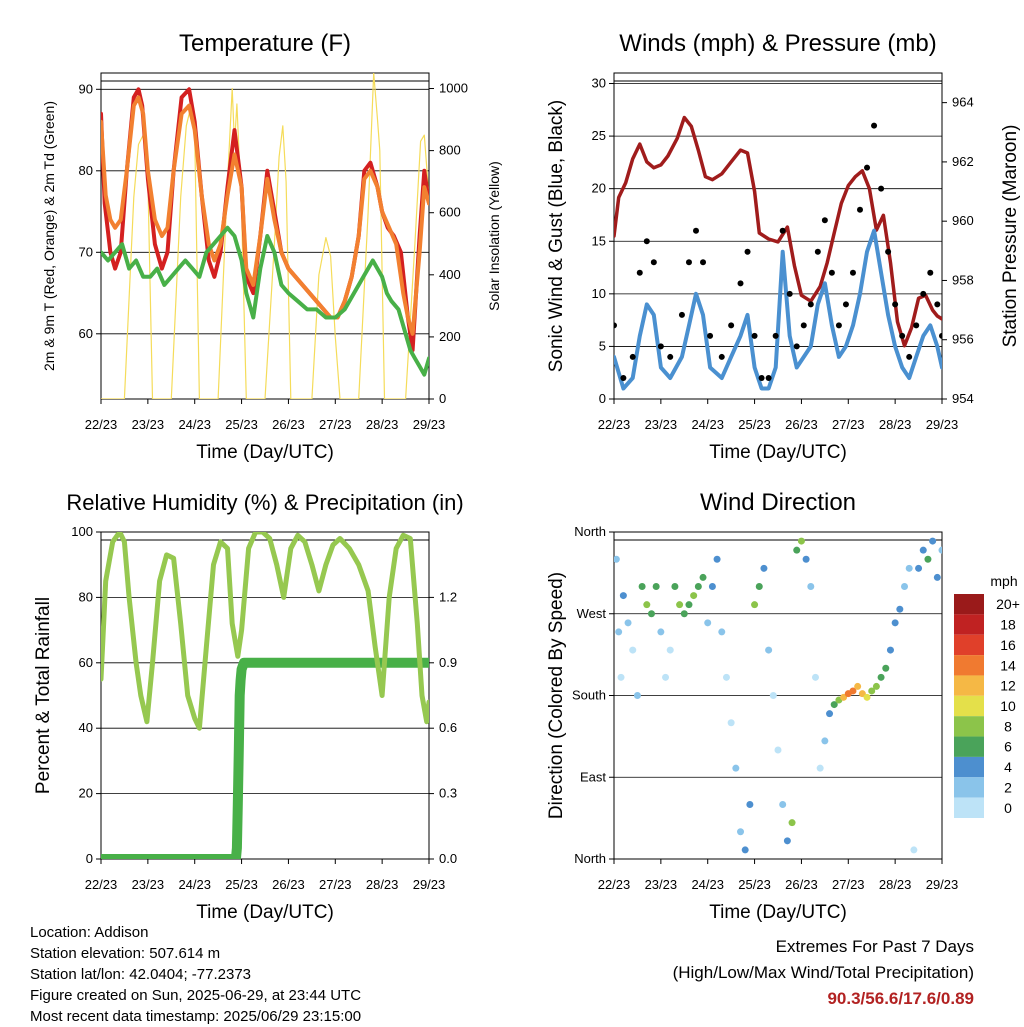 Image resolution: width=1024 pixels, height=1027 pixels. What do you see at coordinates (429, 424) in the screenshot?
I see `x-tick-label: 29/23` at bounding box center [429, 424].